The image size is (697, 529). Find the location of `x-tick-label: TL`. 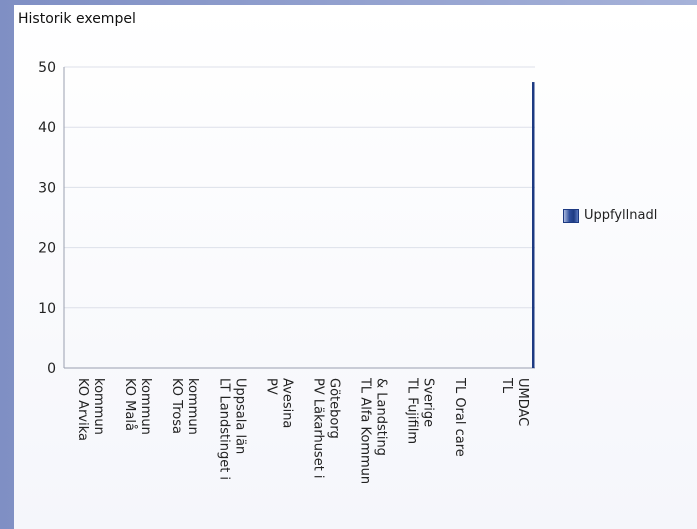

x-tick-label: TL is located at coordinates (506, 385).